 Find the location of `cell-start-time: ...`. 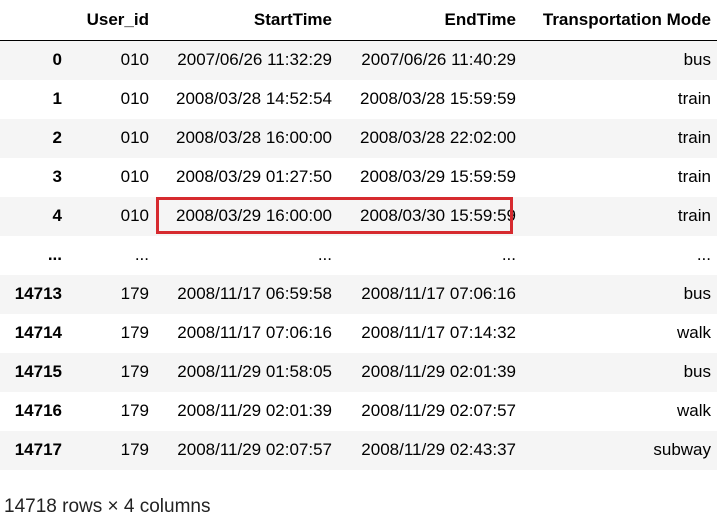

cell-start-time: ... is located at coordinates (324, 254).